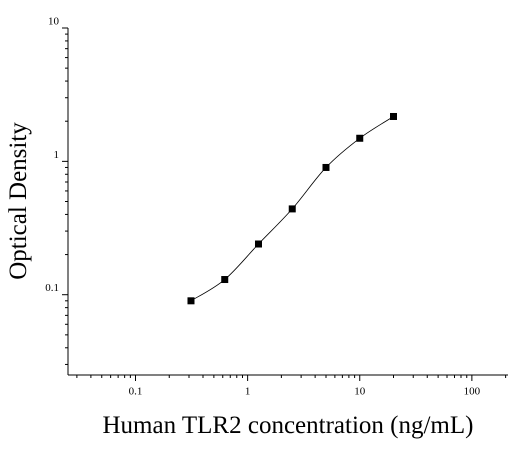 The image size is (522, 449). I want to click on x-tick-label: 100, so click(472, 392).